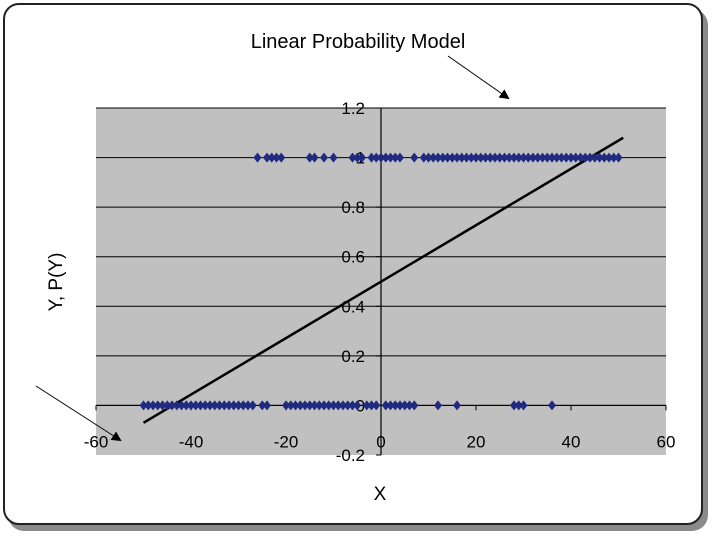  I want to click on y-axis-label: Y, P(Y), so click(56, 282).